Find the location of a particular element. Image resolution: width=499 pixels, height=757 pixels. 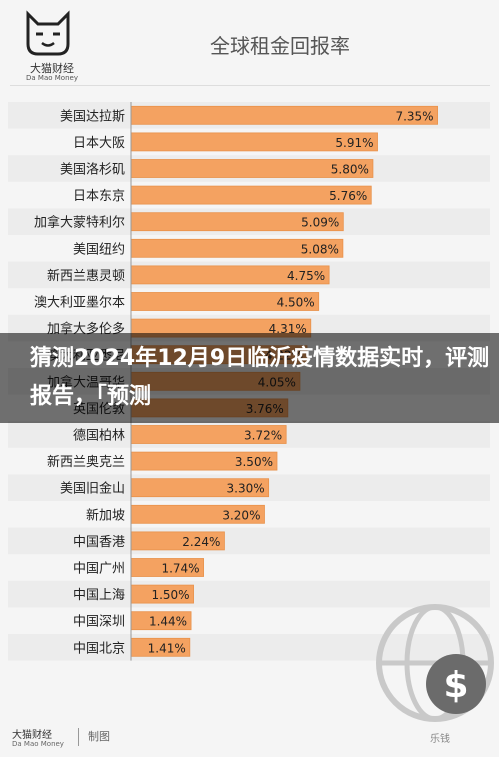

category-label: 新加坡 is located at coordinates (105, 515).